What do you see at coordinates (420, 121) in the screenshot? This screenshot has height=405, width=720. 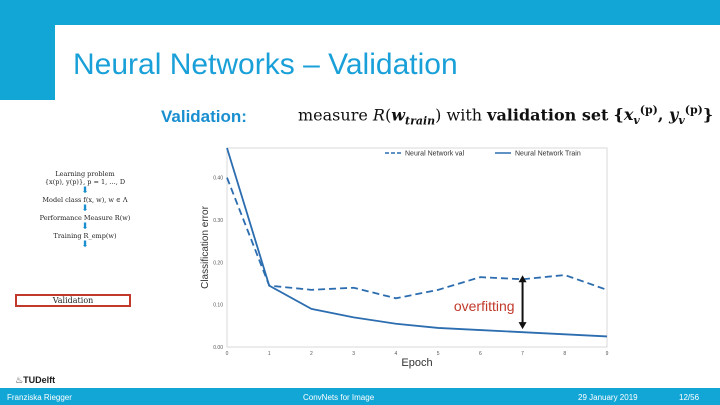 I see `formula-w-sub: train` at bounding box center [420, 121].